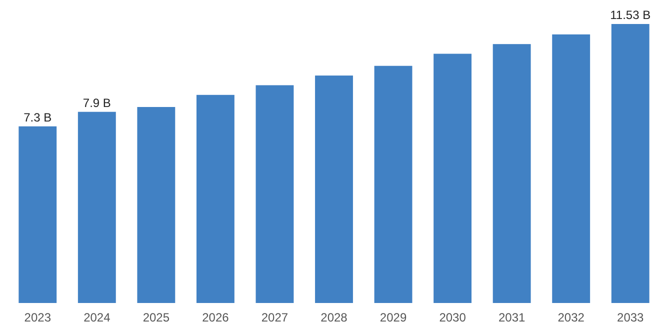 This screenshot has height=334, width=668. I want to click on x-tick-label: 2033, so click(630, 317).